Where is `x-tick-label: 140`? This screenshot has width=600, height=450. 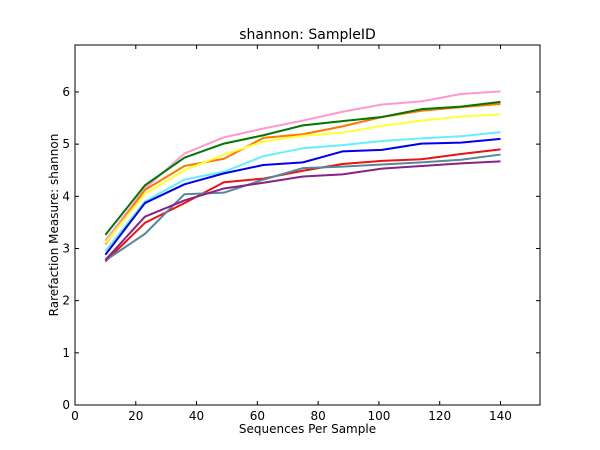
x-tick-label: 140 is located at coordinates (500, 416).